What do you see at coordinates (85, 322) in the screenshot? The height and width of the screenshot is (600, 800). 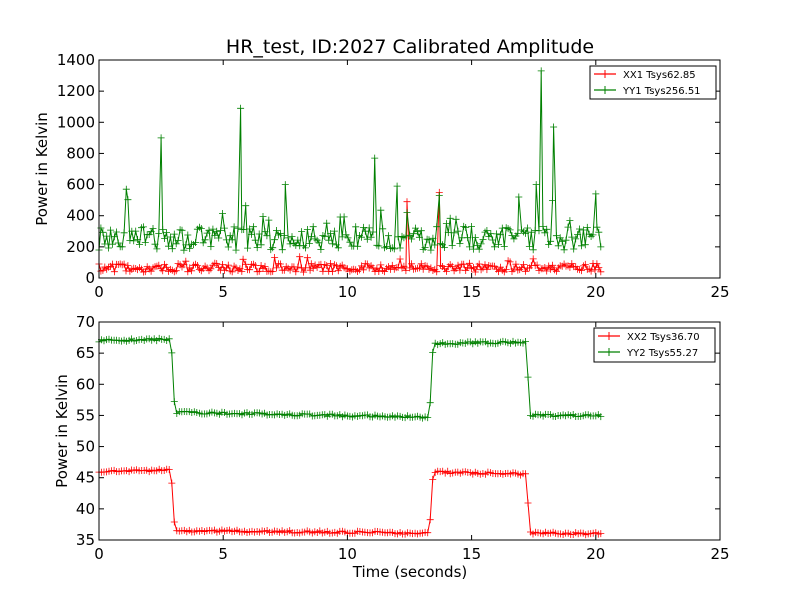 I see `y-tick-label: 70` at bounding box center [85, 322].